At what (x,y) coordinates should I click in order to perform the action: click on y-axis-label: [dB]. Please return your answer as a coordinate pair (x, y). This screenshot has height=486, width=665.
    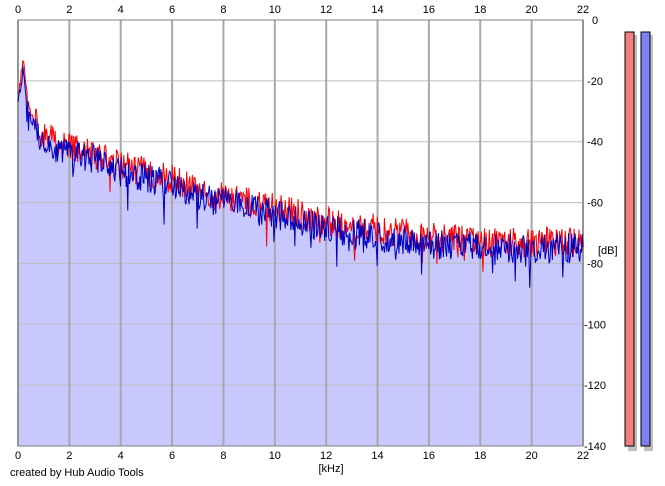
    Looking at the image, I should click on (608, 251).